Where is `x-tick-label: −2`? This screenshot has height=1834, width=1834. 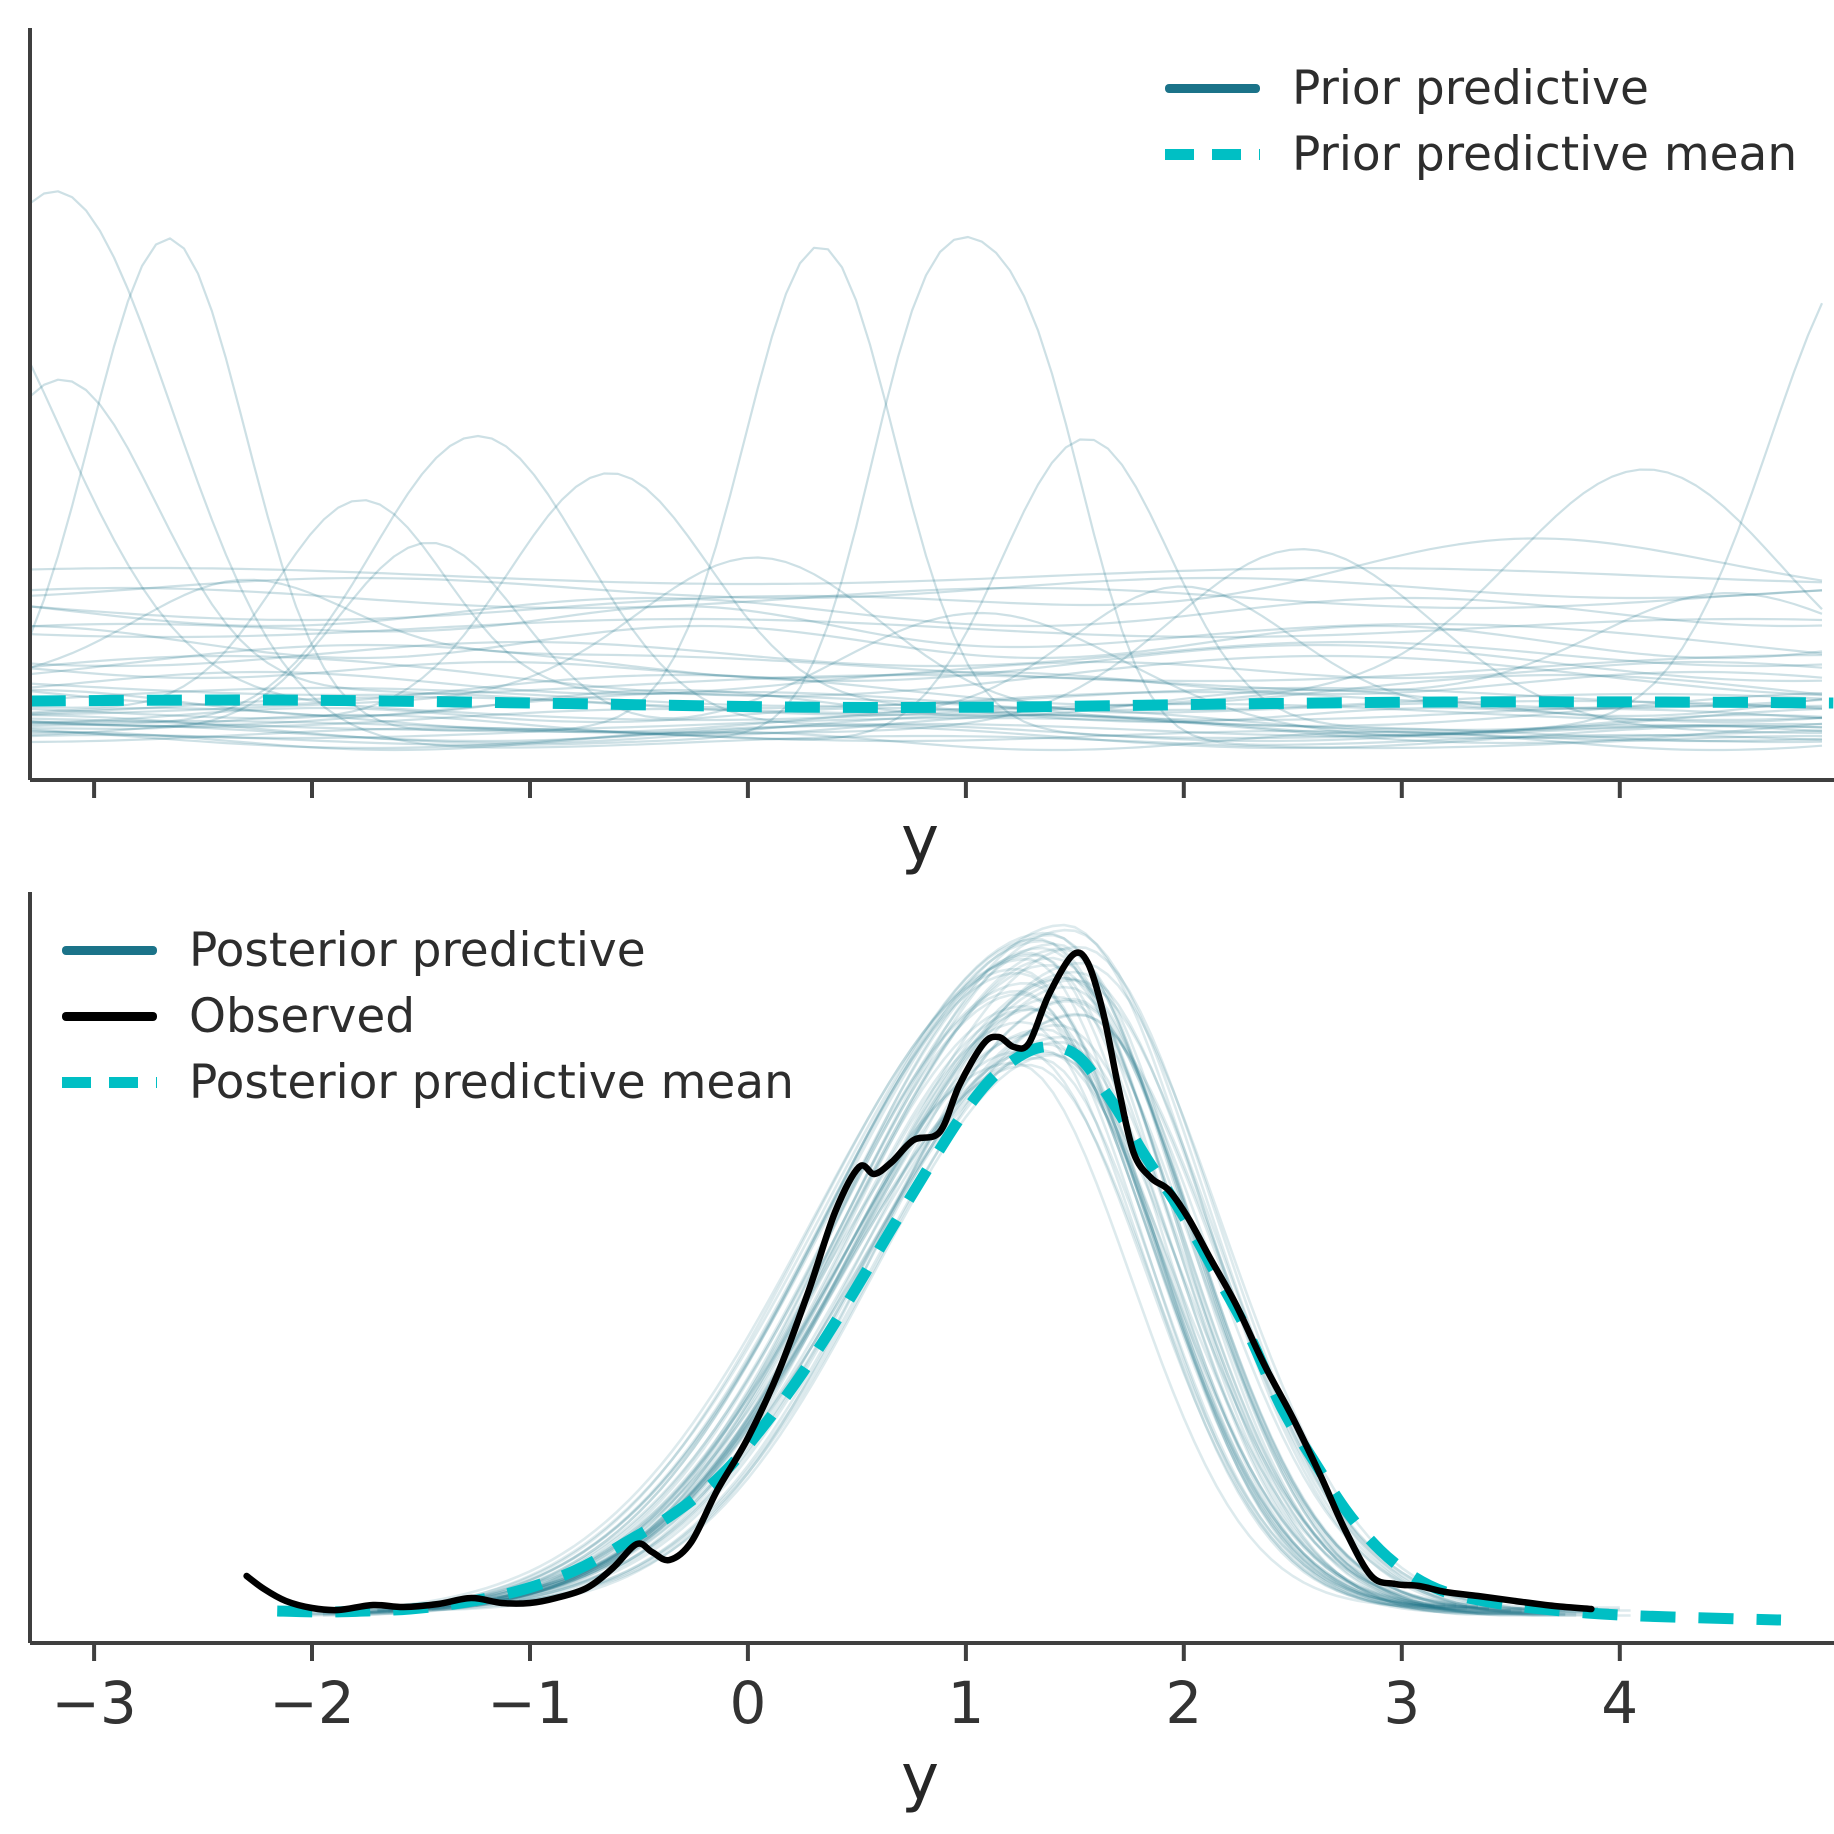 x-tick-label: −2 is located at coordinates (312, 1703).